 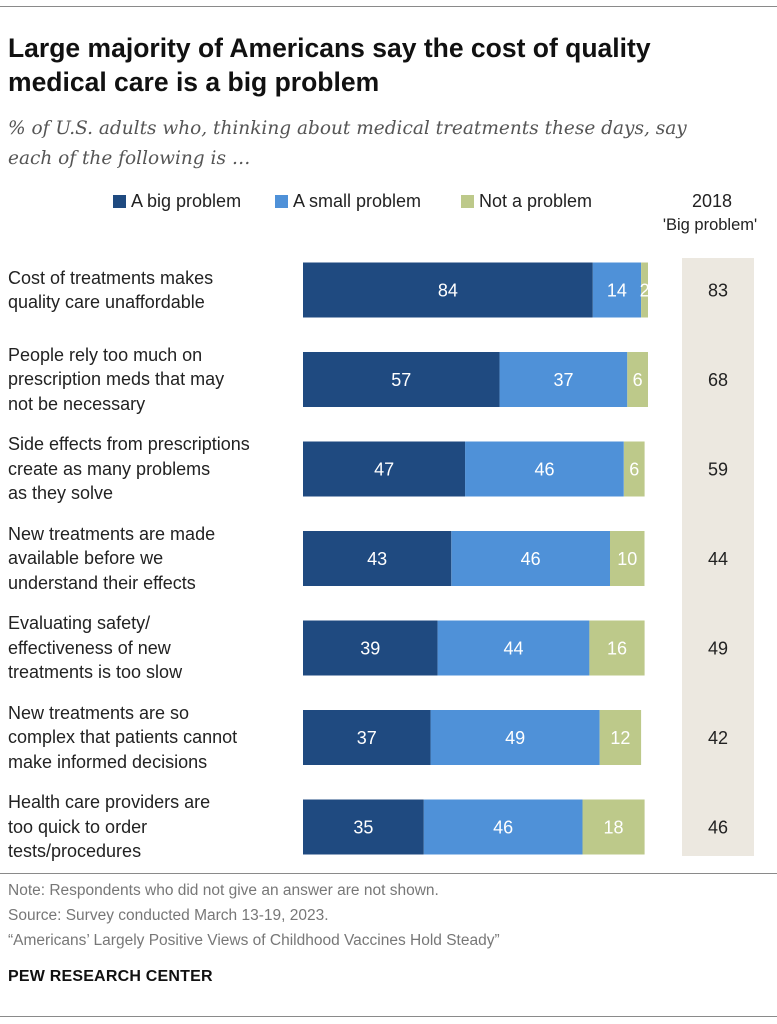 What do you see at coordinates (102, 582) in the screenshot?
I see `category-label-4-line-3: understand their effects` at bounding box center [102, 582].